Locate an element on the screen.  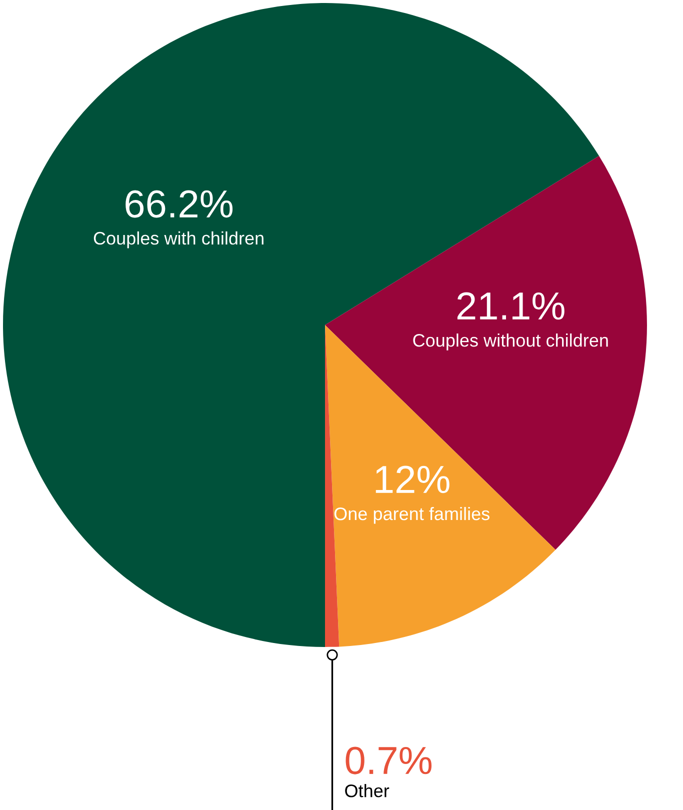
slice-label: Couples without children is located at coordinates (510, 341).